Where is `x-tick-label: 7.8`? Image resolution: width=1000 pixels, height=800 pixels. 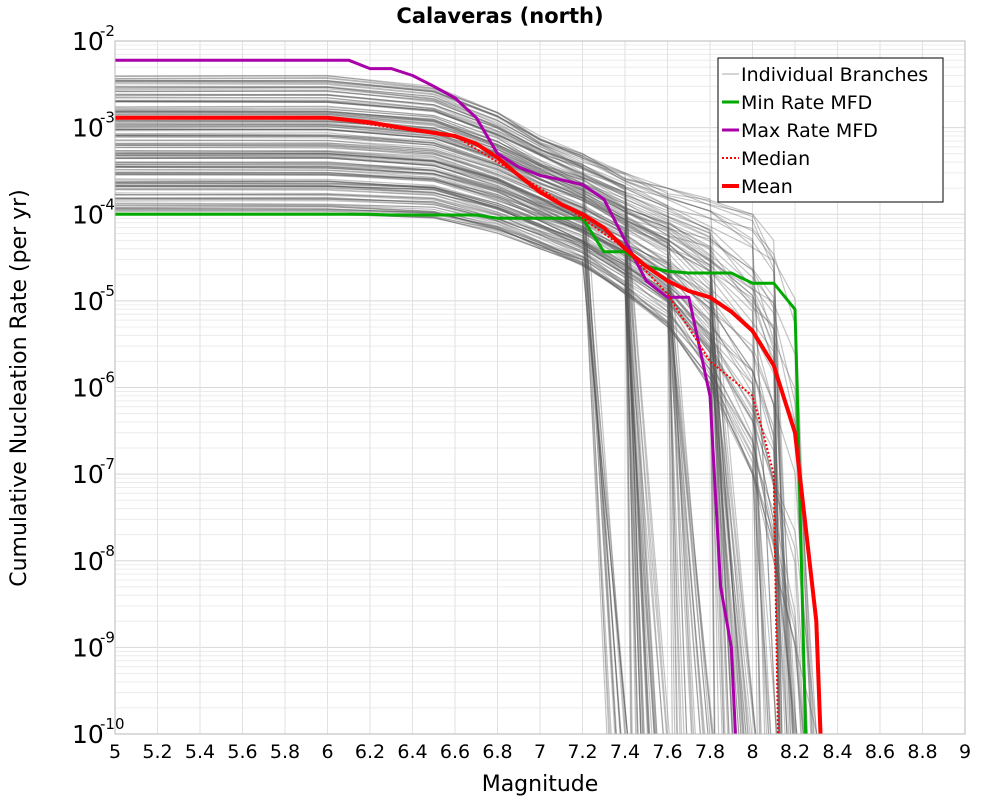 x-tick-label: 7.8 is located at coordinates (710, 752).